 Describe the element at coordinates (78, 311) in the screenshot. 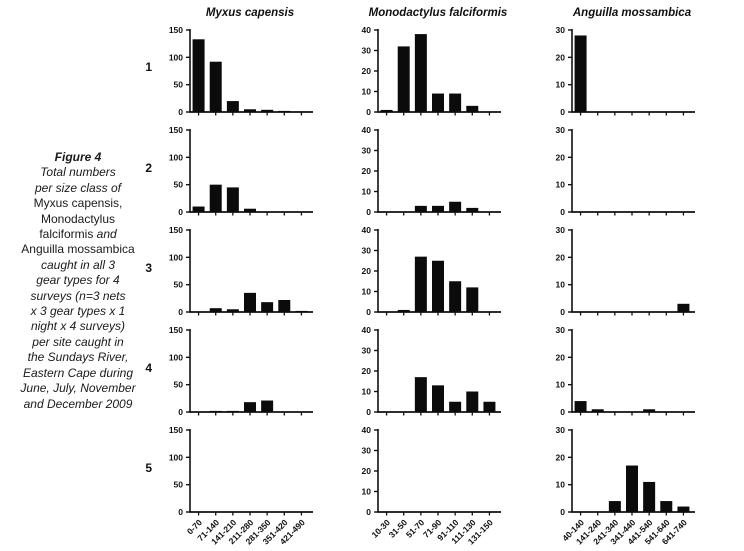

I see `caption-line: x 3 gear types x 1` at that location.